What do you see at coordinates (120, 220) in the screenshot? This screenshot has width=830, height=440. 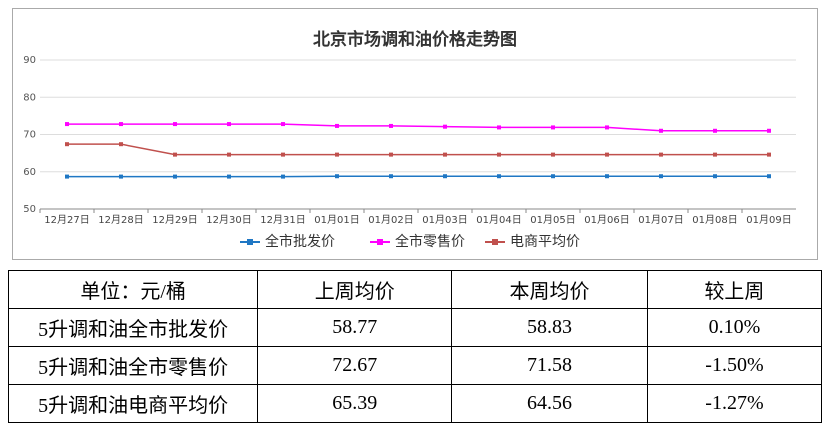 I see `x-tick-label: 12月28日` at bounding box center [120, 220].